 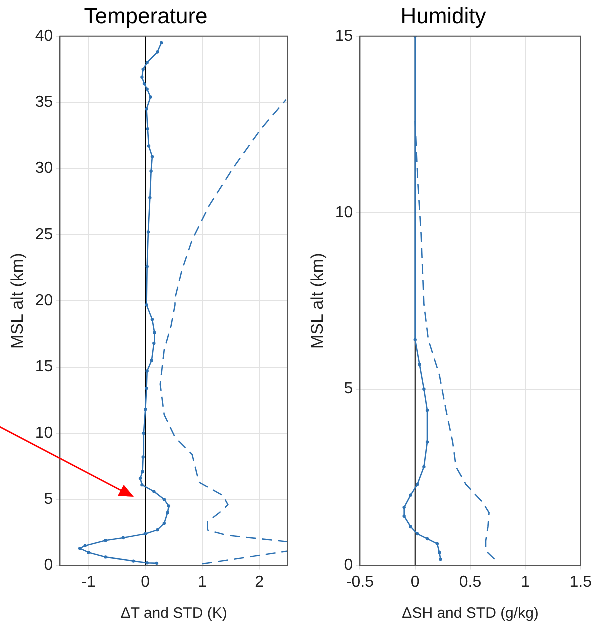 I want to click on y-tick-label: 40, so click(x=44, y=36).